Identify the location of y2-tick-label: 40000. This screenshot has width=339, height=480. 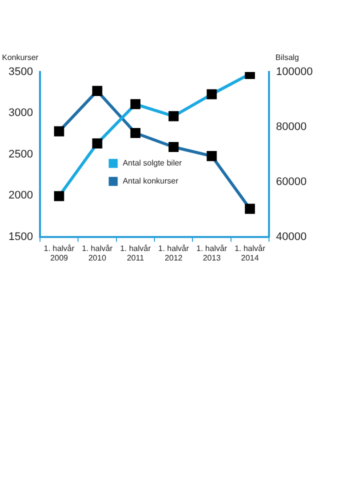
(291, 236).